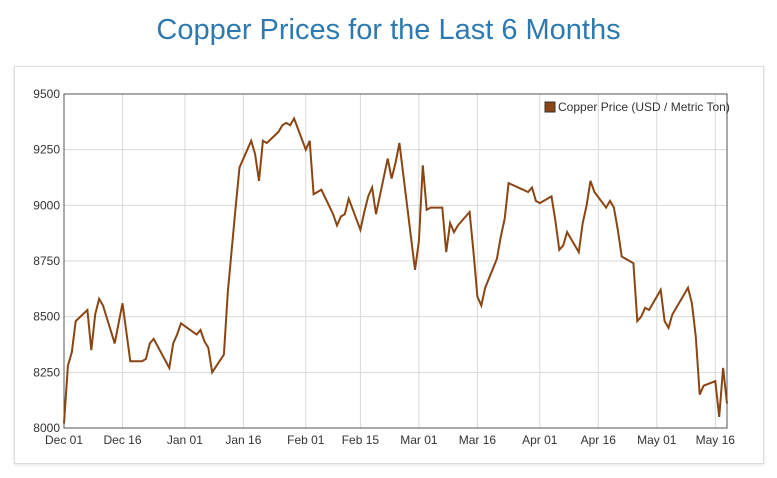 Image resolution: width=777 pixels, height=478 pixels. Describe the element at coordinates (540, 440) in the screenshot. I see `x-tick-label: Apr 01` at that location.